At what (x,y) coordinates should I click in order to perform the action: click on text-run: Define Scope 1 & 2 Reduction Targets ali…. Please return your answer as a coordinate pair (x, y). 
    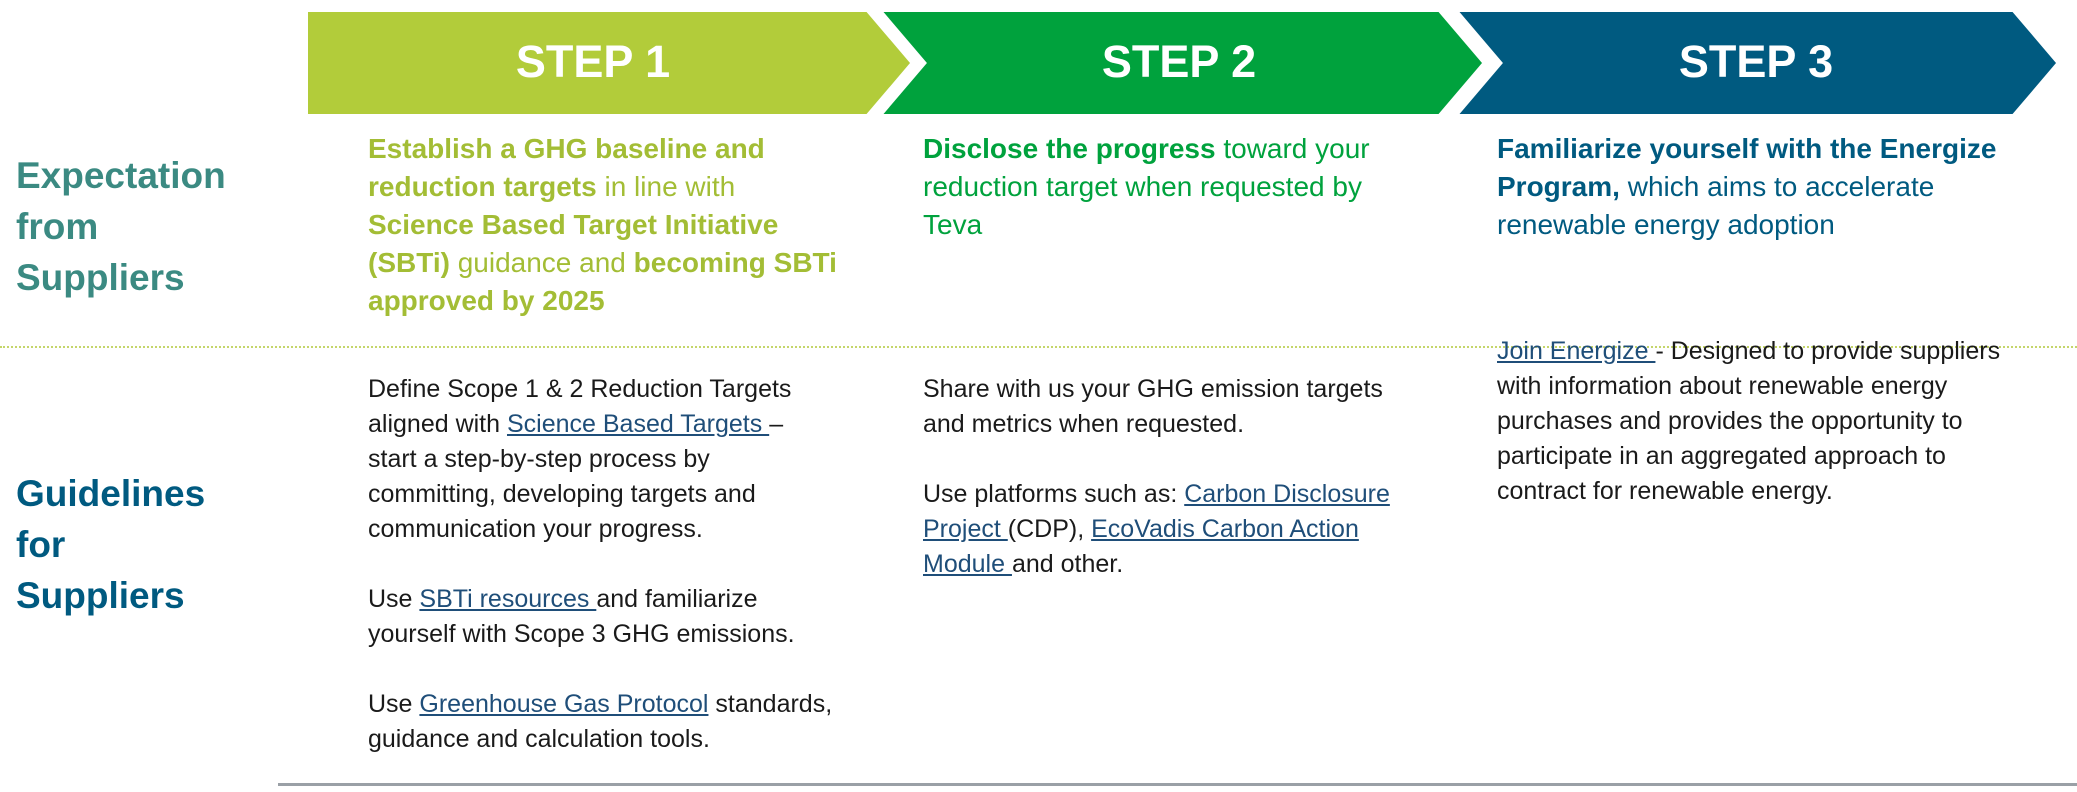
    Looking at the image, I should click on (580, 406).